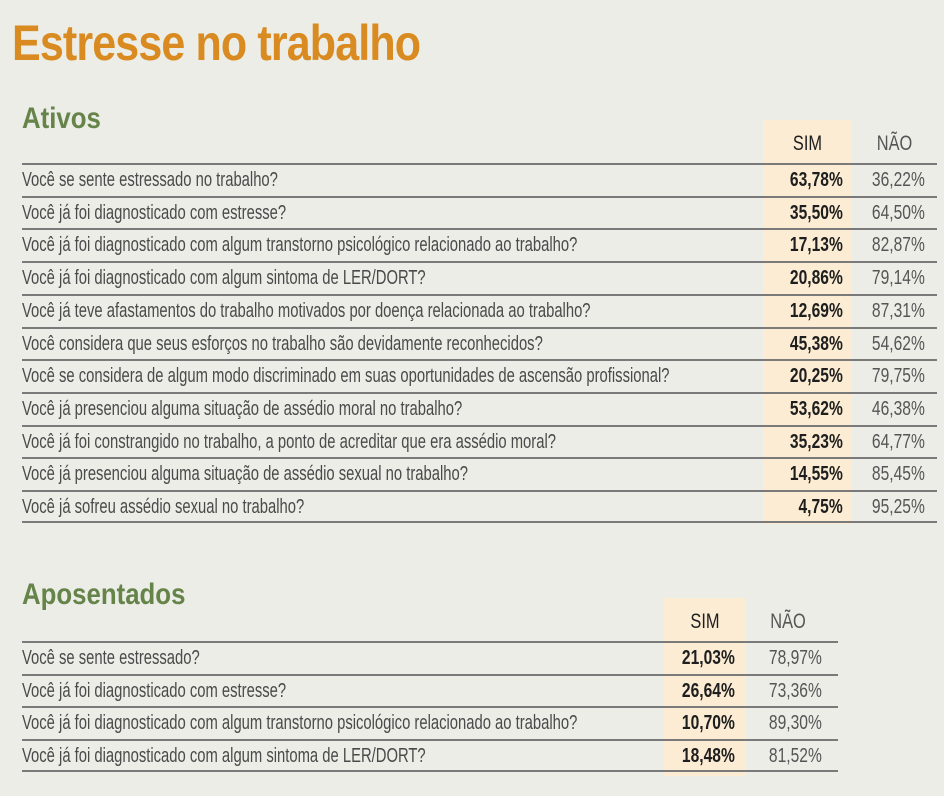  I want to click on nao-value: 81,52%, so click(795, 756).